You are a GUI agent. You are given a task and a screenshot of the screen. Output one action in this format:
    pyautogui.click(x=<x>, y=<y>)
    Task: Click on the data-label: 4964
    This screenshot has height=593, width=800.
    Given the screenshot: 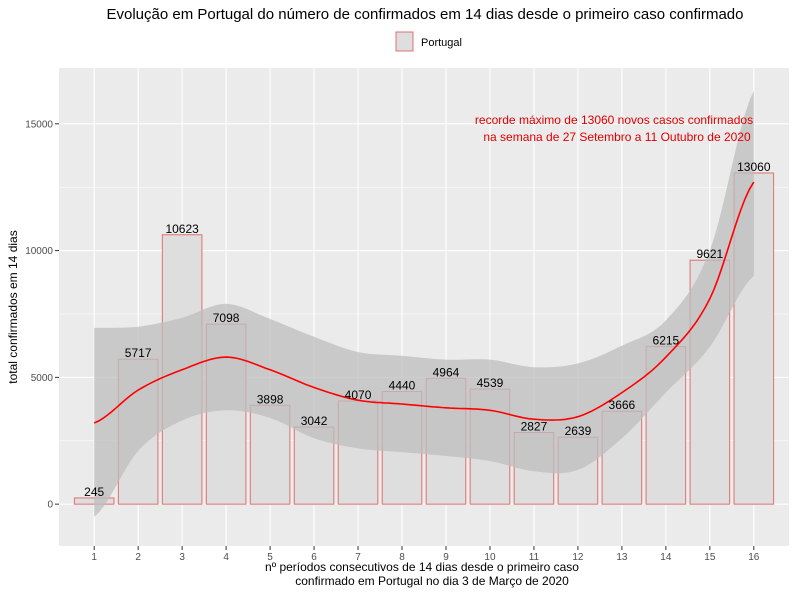 What is the action you would take?
    pyautogui.click(x=446, y=372)
    